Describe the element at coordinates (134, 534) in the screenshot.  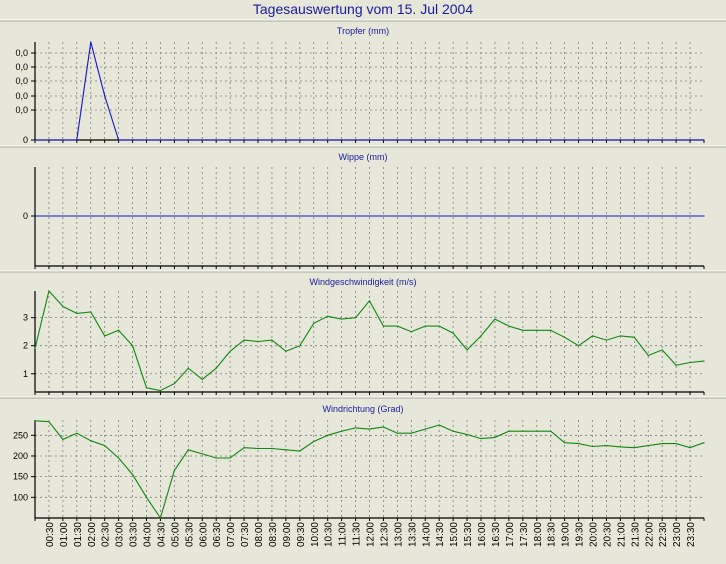
I see `x-tick-label: 03:30` at that location.